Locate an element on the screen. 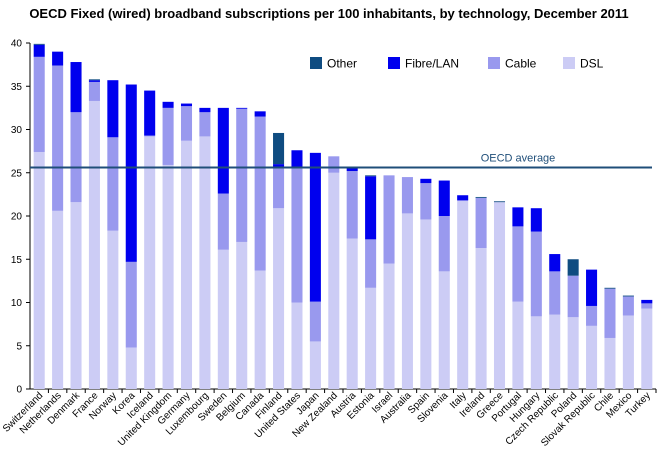 This screenshot has width=658, height=454. y-tick-label: 35 is located at coordinates (17, 87).